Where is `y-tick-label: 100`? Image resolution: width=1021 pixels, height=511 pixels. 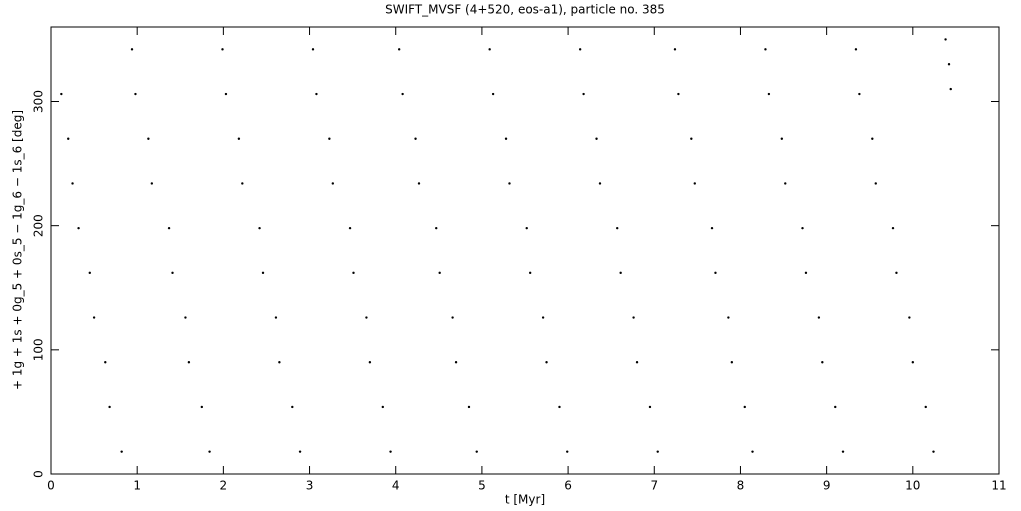
y-tick-label: 100 is located at coordinates (39, 349).